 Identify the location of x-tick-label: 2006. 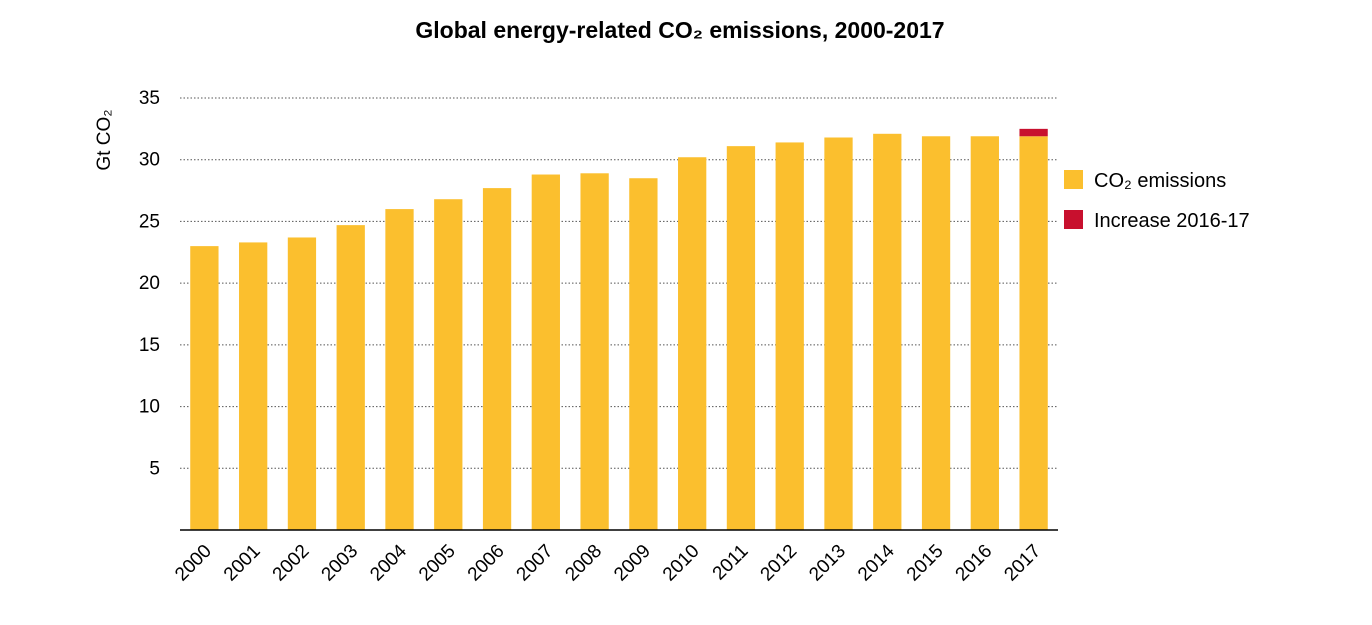
(486, 563).